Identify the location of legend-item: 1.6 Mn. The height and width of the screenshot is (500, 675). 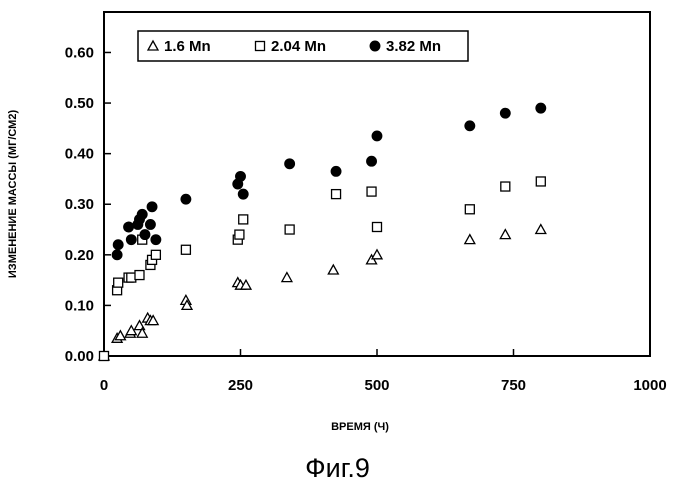
(178, 46).